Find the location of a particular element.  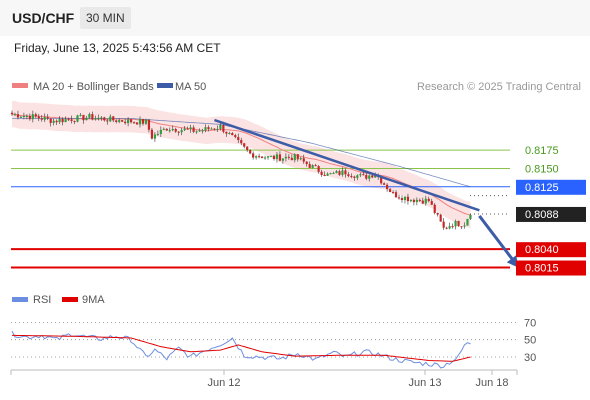

time-tick-label: Jun 18 is located at coordinates (491, 383).